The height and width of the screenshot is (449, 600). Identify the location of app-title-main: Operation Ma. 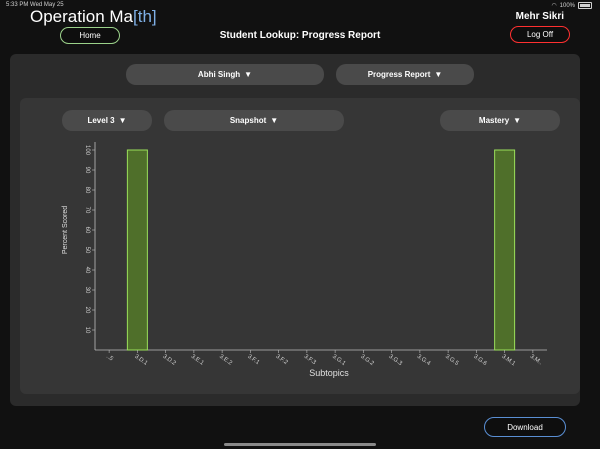
(81, 16).